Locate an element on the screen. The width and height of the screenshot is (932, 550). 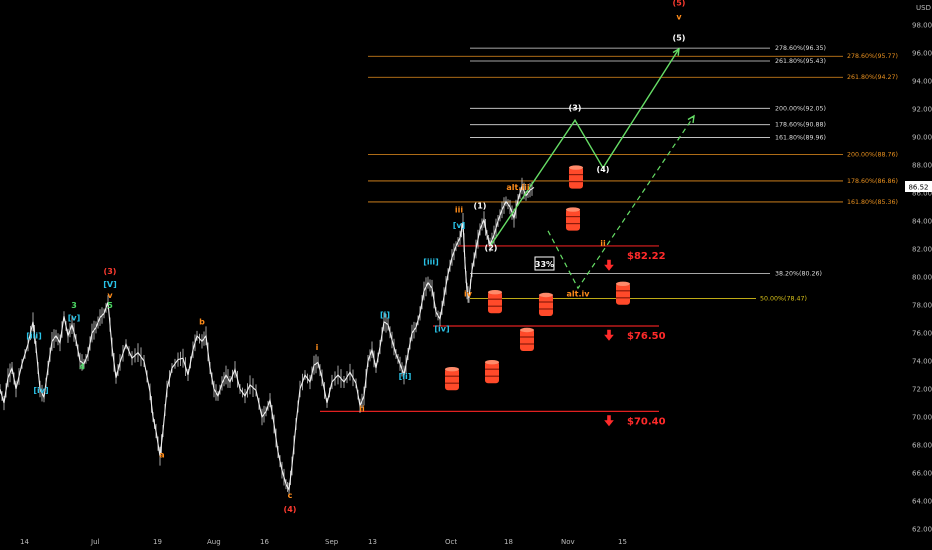
wave-label: a is located at coordinates (161, 455).